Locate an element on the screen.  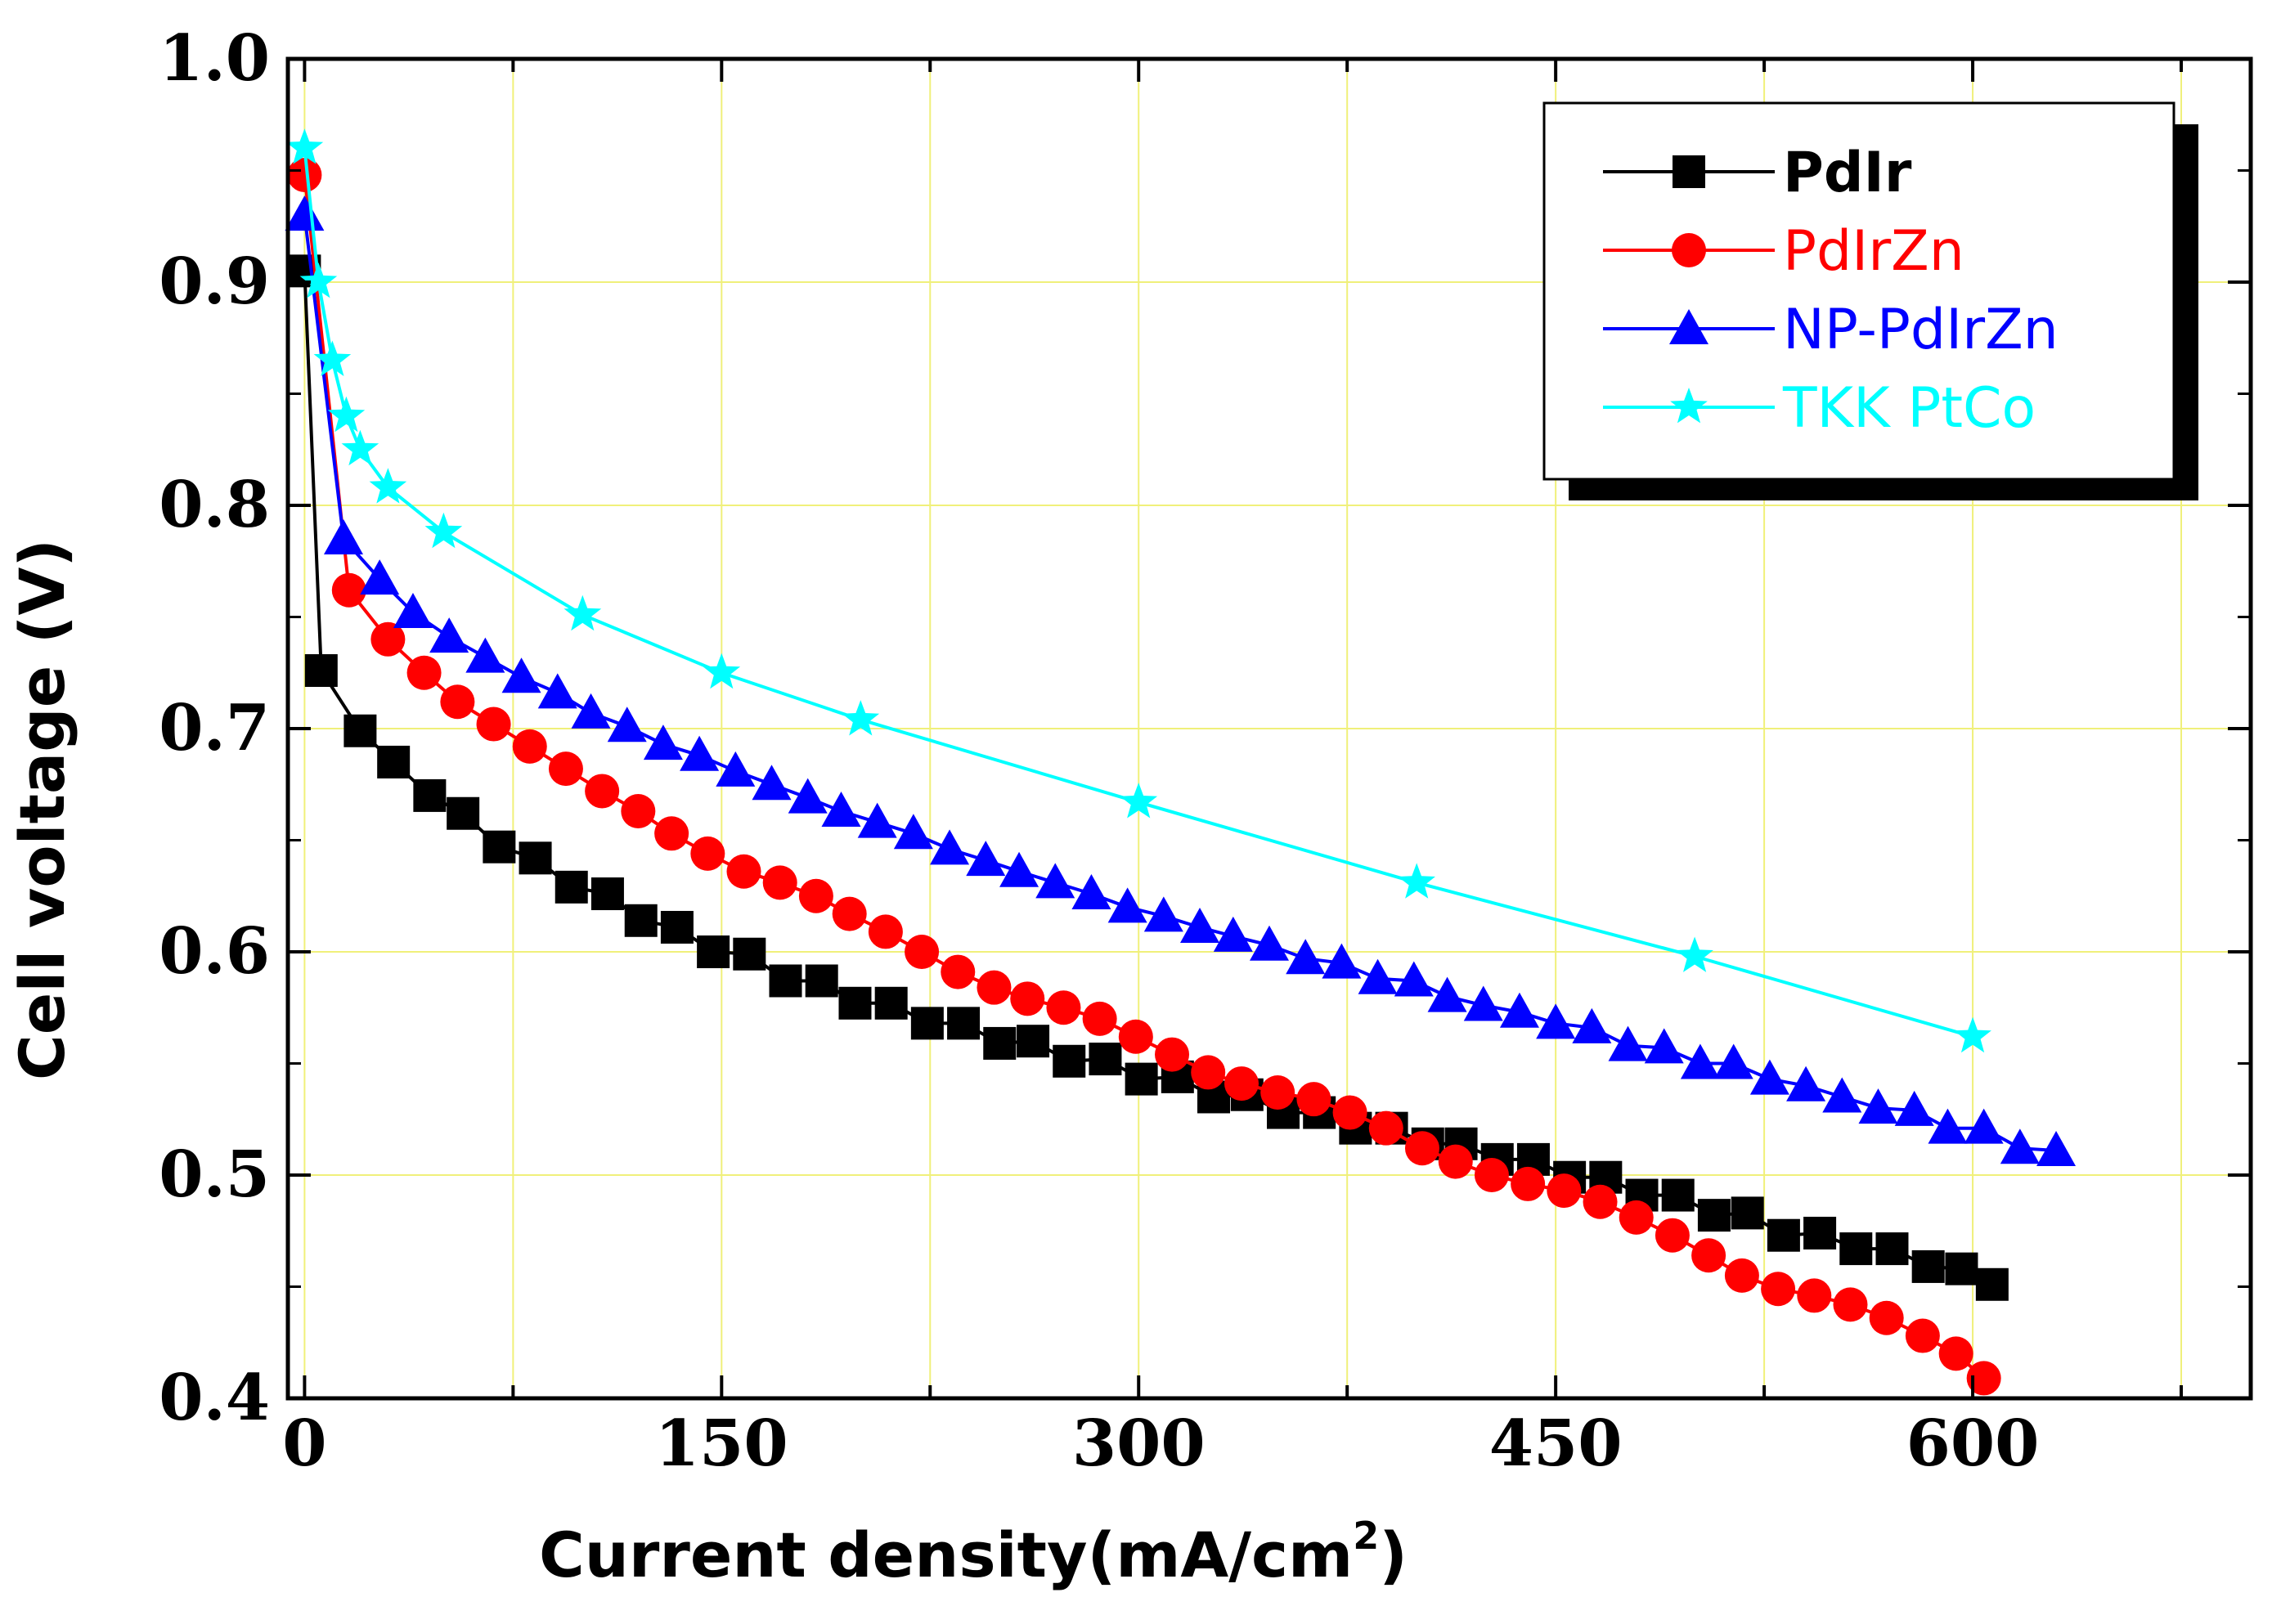
legend-label-pdir: PdIr is located at coordinates (1847, 173).